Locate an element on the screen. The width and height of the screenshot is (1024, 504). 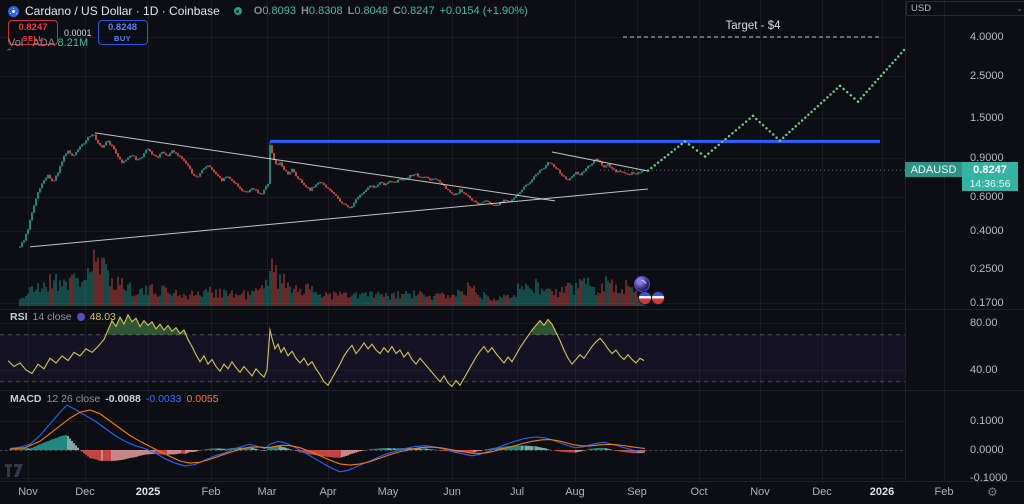
time-tick-label: Oct is located at coordinates (699, 492).